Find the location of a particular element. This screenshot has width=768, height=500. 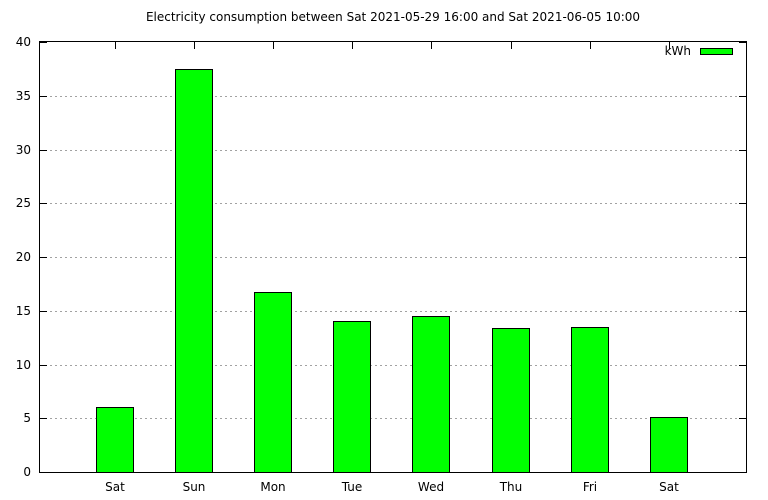

y-tick-label-15: 15 is located at coordinates (23, 311).